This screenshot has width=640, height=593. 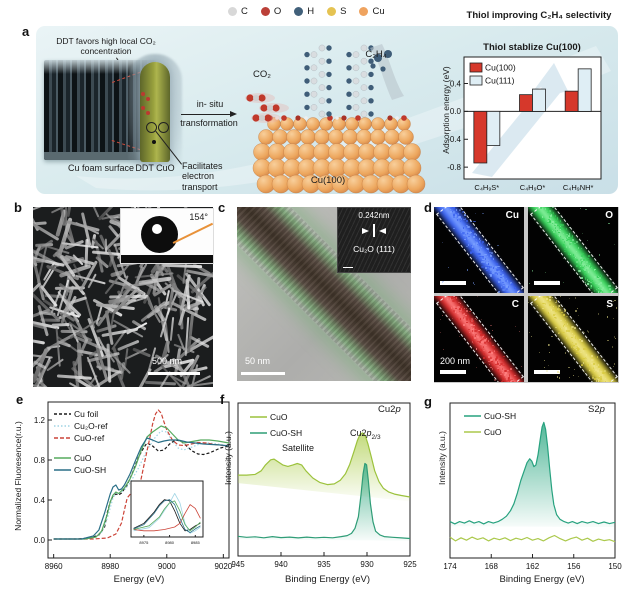 I want to click on svg-text: CuO-ref, so click(x=89, y=438).